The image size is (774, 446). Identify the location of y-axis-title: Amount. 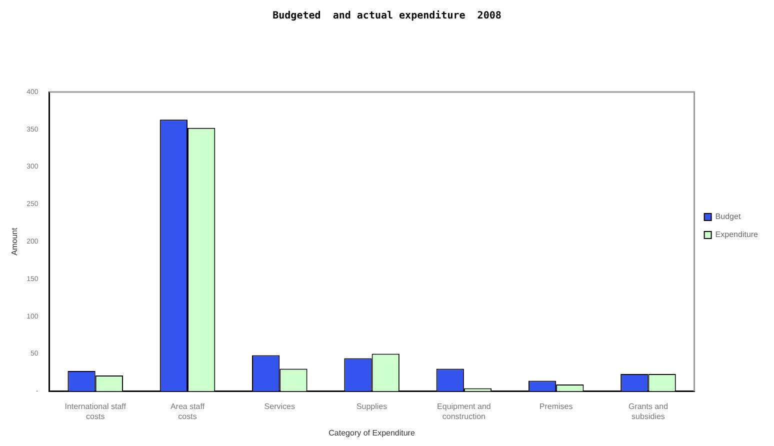
(15, 241).